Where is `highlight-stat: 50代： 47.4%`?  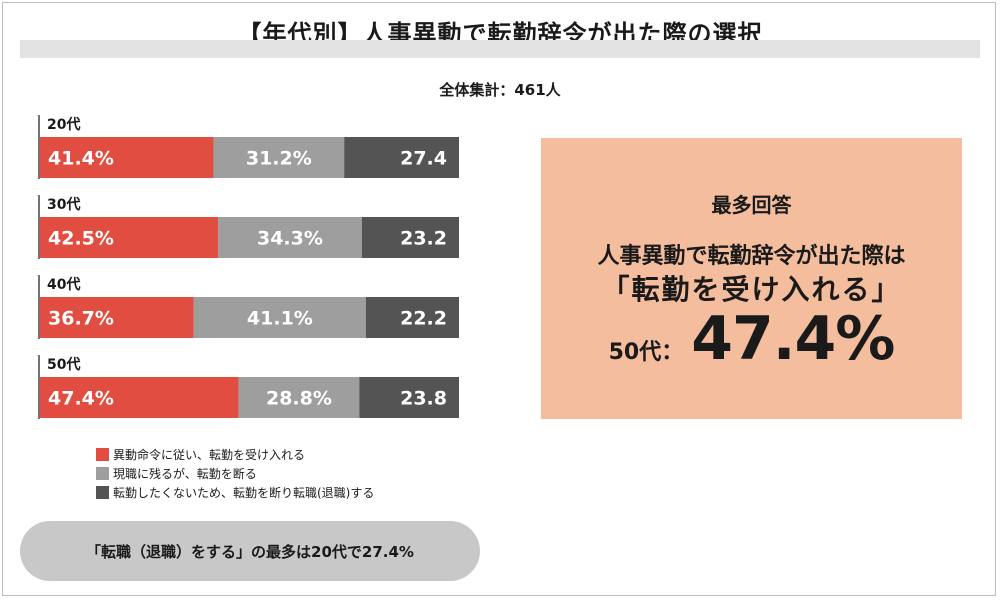
highlight-stat: 50代： 47.4% is located at coordinates (751, 344).